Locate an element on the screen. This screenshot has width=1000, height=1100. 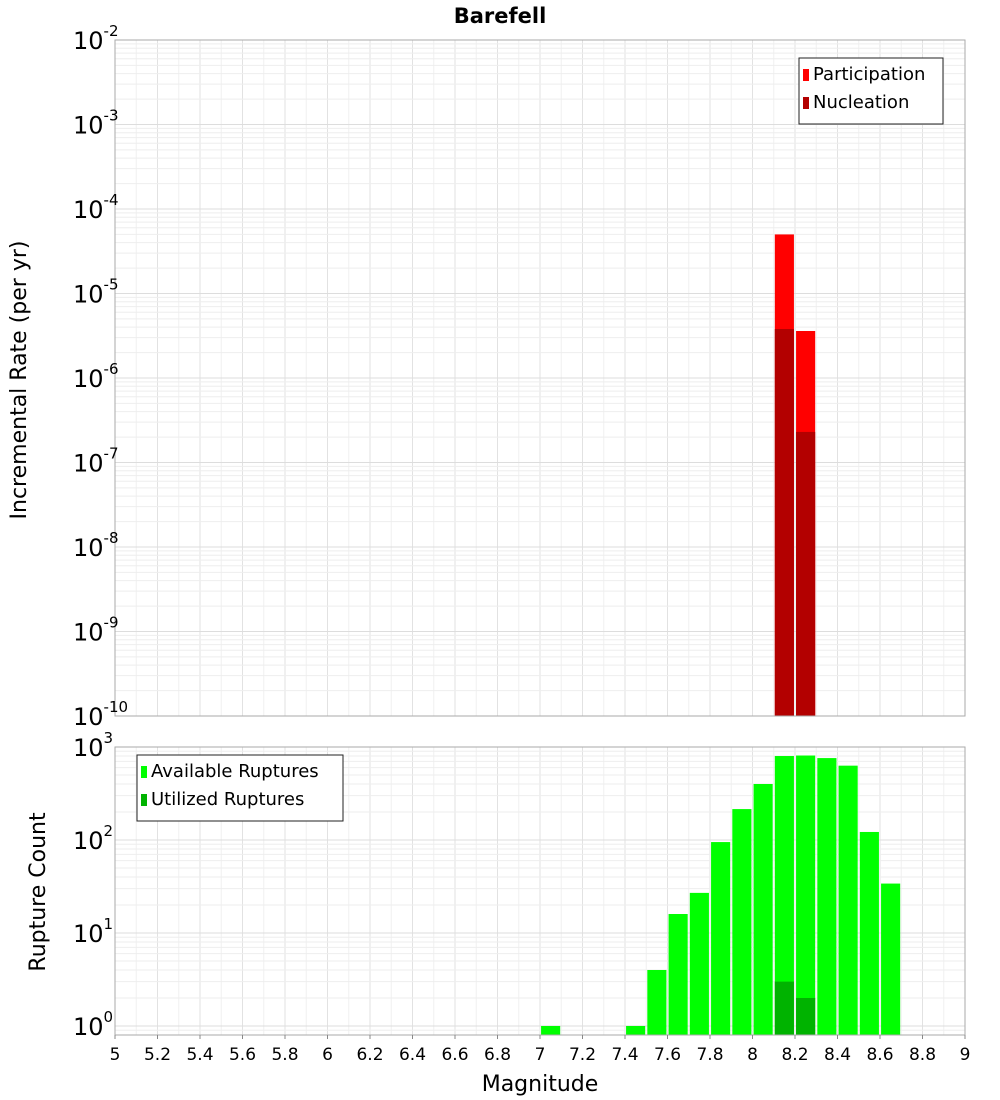
rate-legend-label: Nucleation is located at coordinates (861, 102).